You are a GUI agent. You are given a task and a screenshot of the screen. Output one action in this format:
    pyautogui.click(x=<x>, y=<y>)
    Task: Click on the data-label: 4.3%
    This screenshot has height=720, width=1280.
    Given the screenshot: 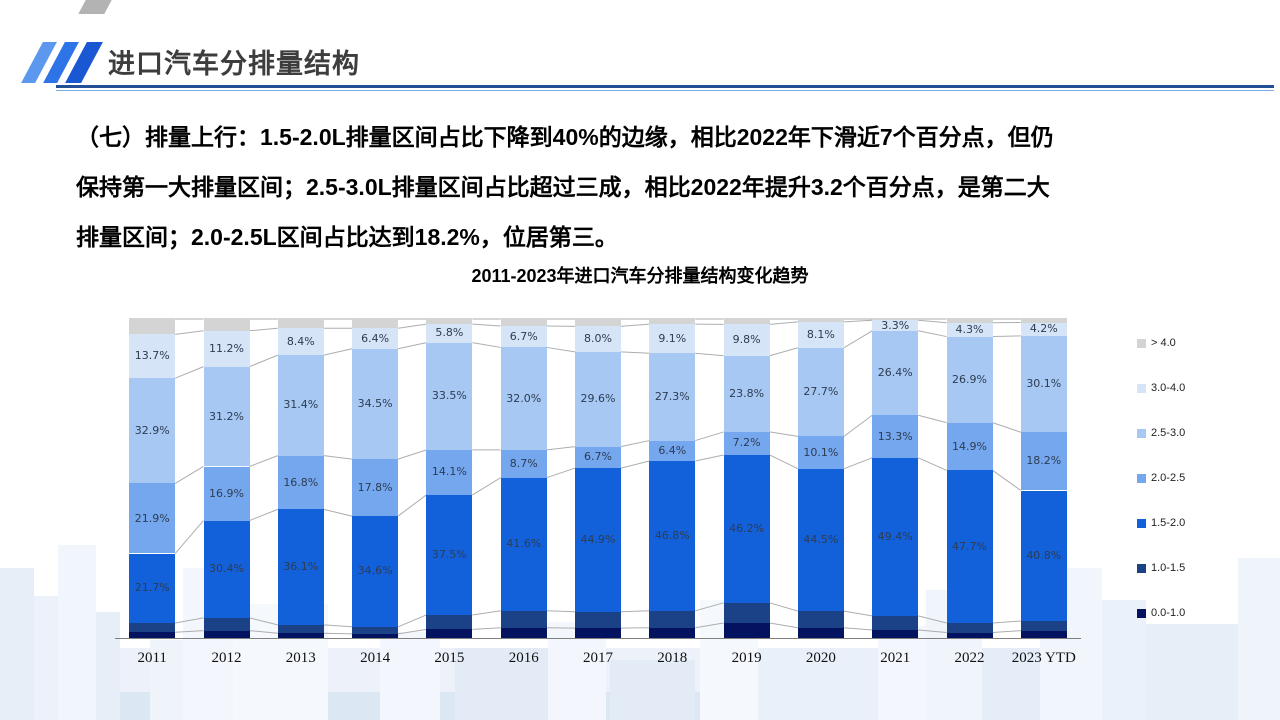 What is the action you would take?
    pyautogui.click(x=969, y=329)
    